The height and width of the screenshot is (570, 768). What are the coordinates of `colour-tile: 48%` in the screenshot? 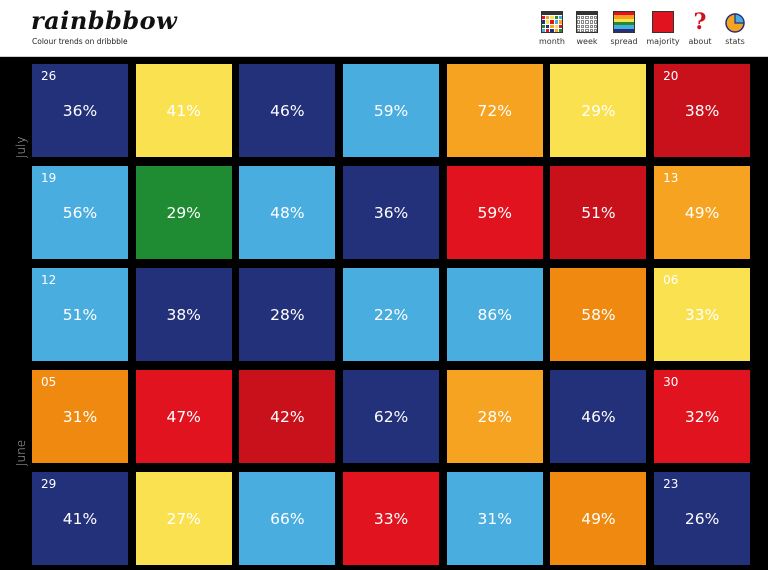 It's located at (287, 212).